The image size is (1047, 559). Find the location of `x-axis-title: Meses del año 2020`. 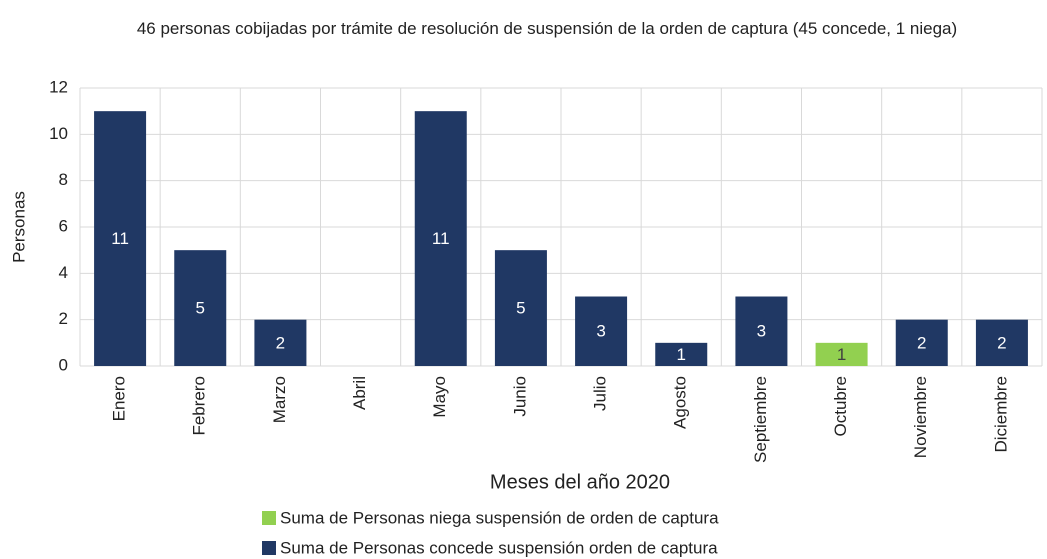

x-axis-title: Meses del año 2020 is located at coordinates (580, 482).